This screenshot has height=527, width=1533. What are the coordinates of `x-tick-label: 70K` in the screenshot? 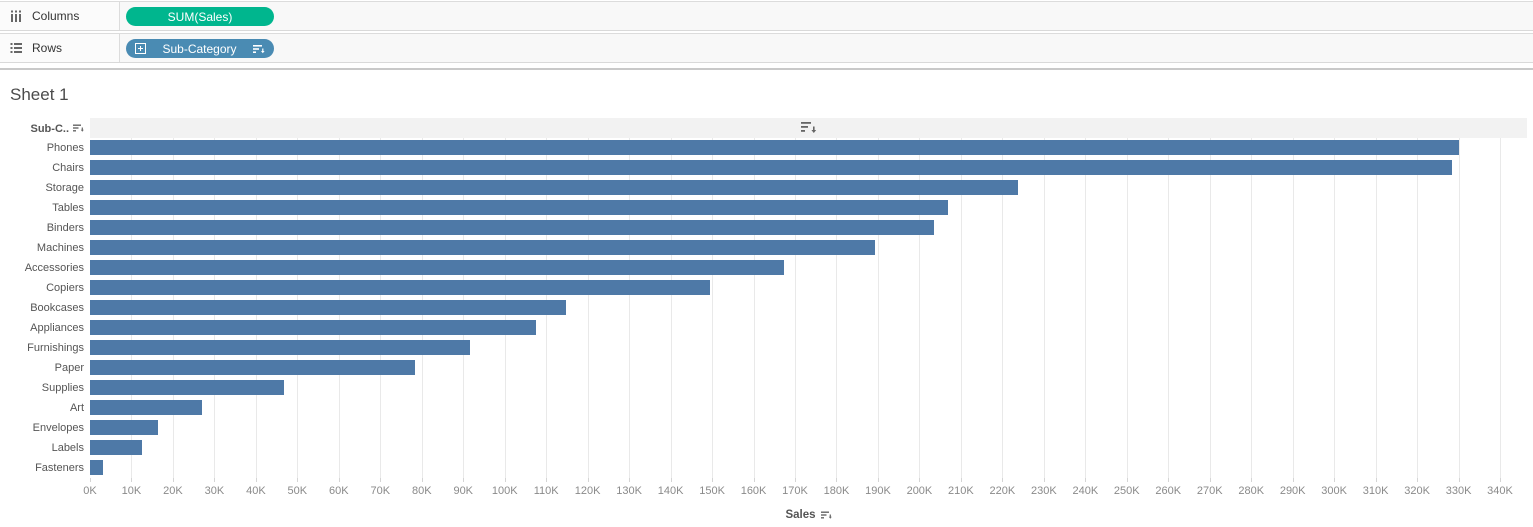 It's located at (380, 491).